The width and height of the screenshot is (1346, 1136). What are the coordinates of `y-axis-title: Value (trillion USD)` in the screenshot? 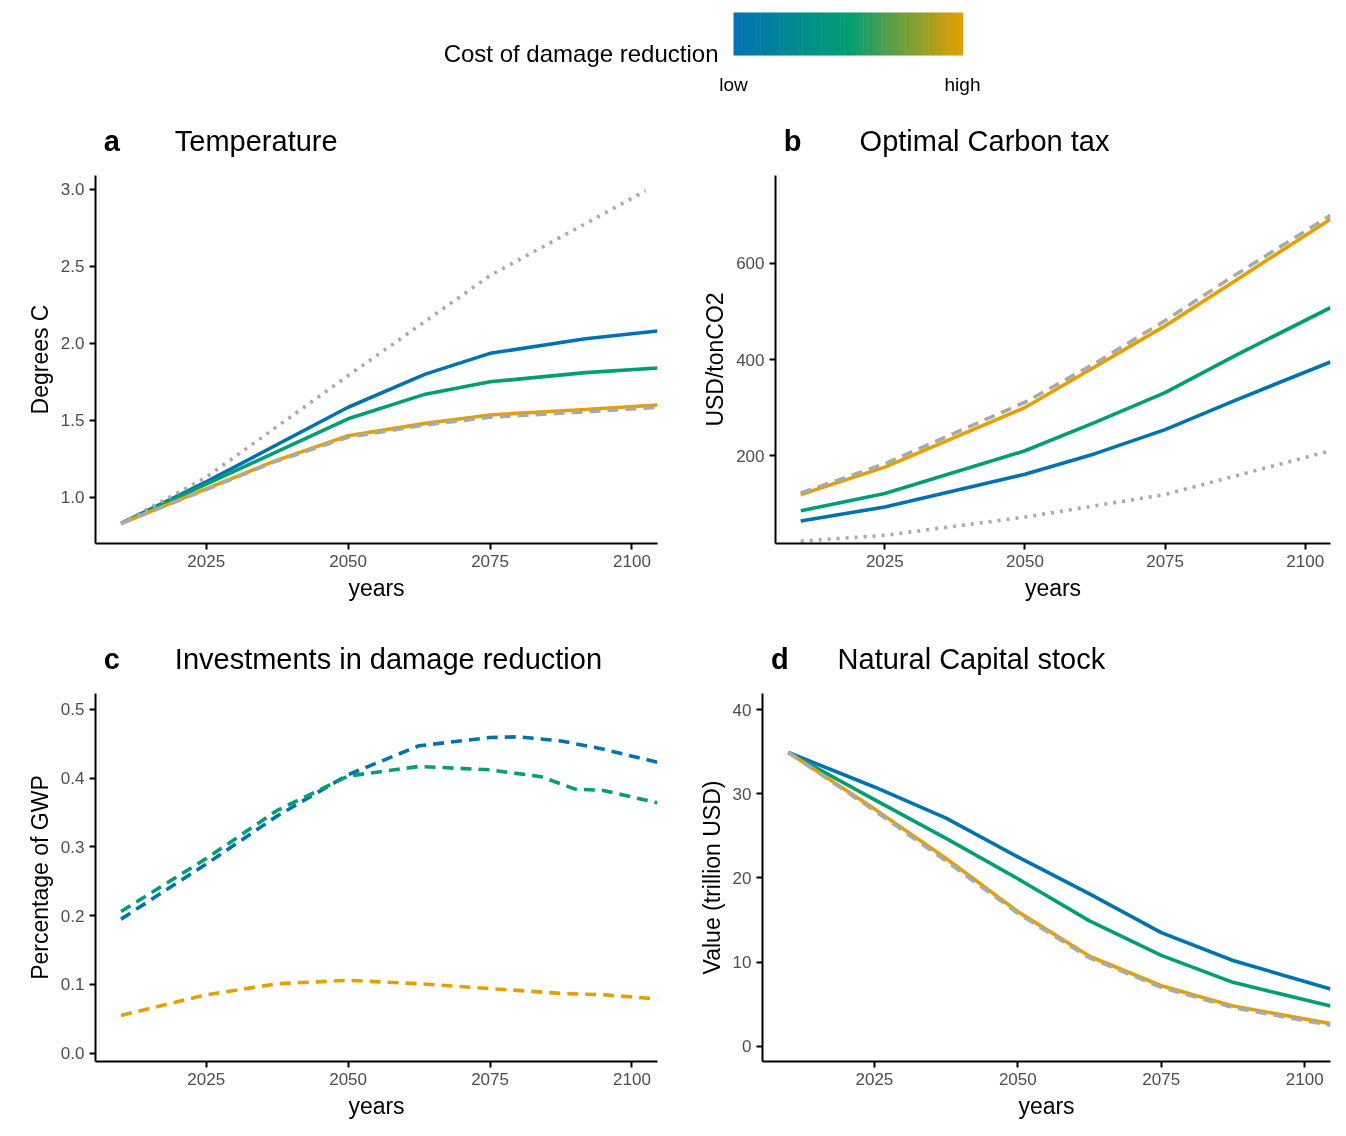 It's located at (711, 877).